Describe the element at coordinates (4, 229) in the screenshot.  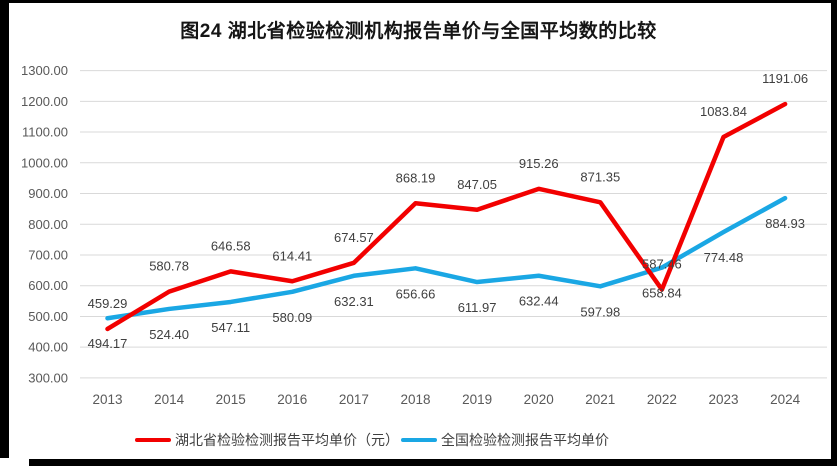
I see `frame-border-left` at that location.